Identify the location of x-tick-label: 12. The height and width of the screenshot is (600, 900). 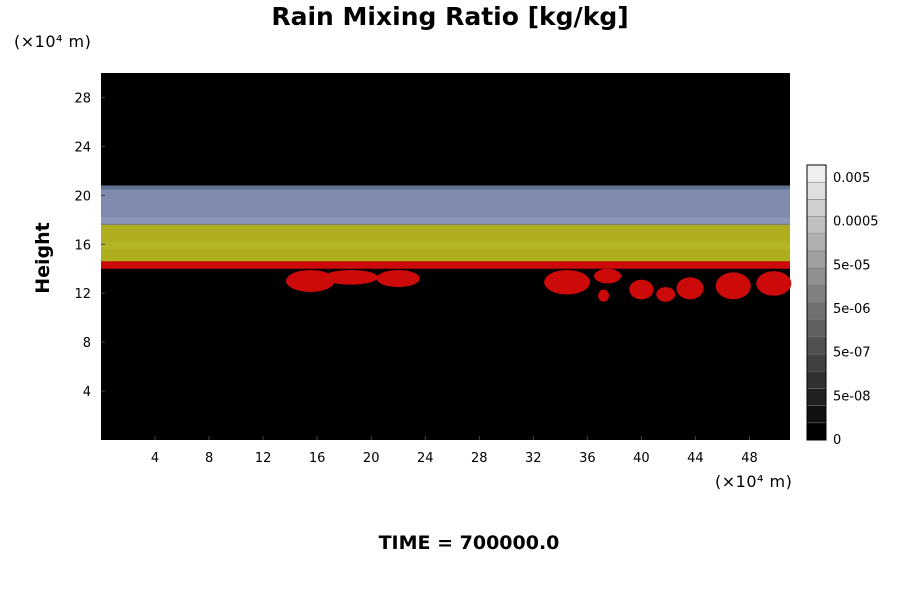
(263, 458).